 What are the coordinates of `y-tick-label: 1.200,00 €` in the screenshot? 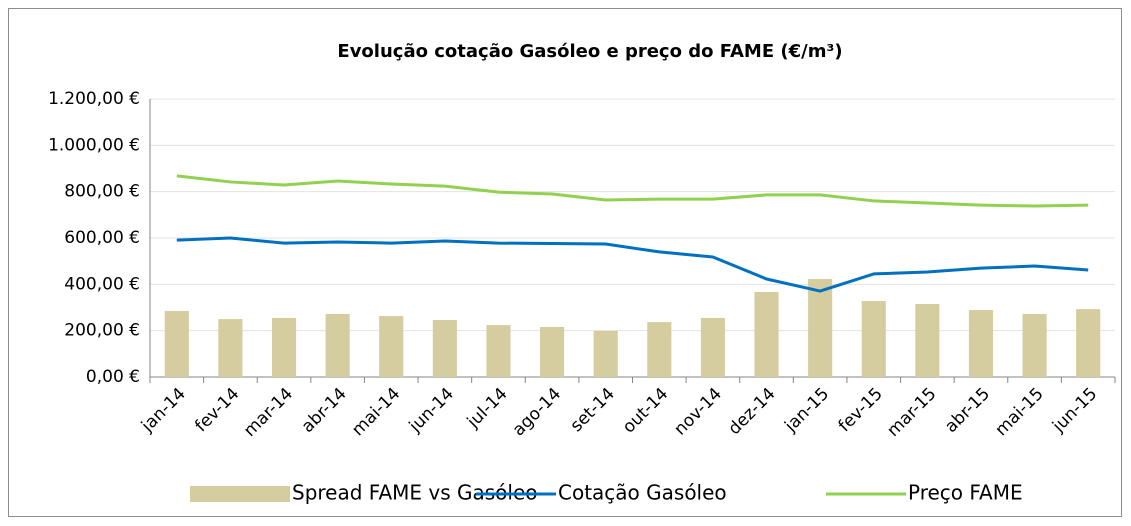 It's located at (94, 99).